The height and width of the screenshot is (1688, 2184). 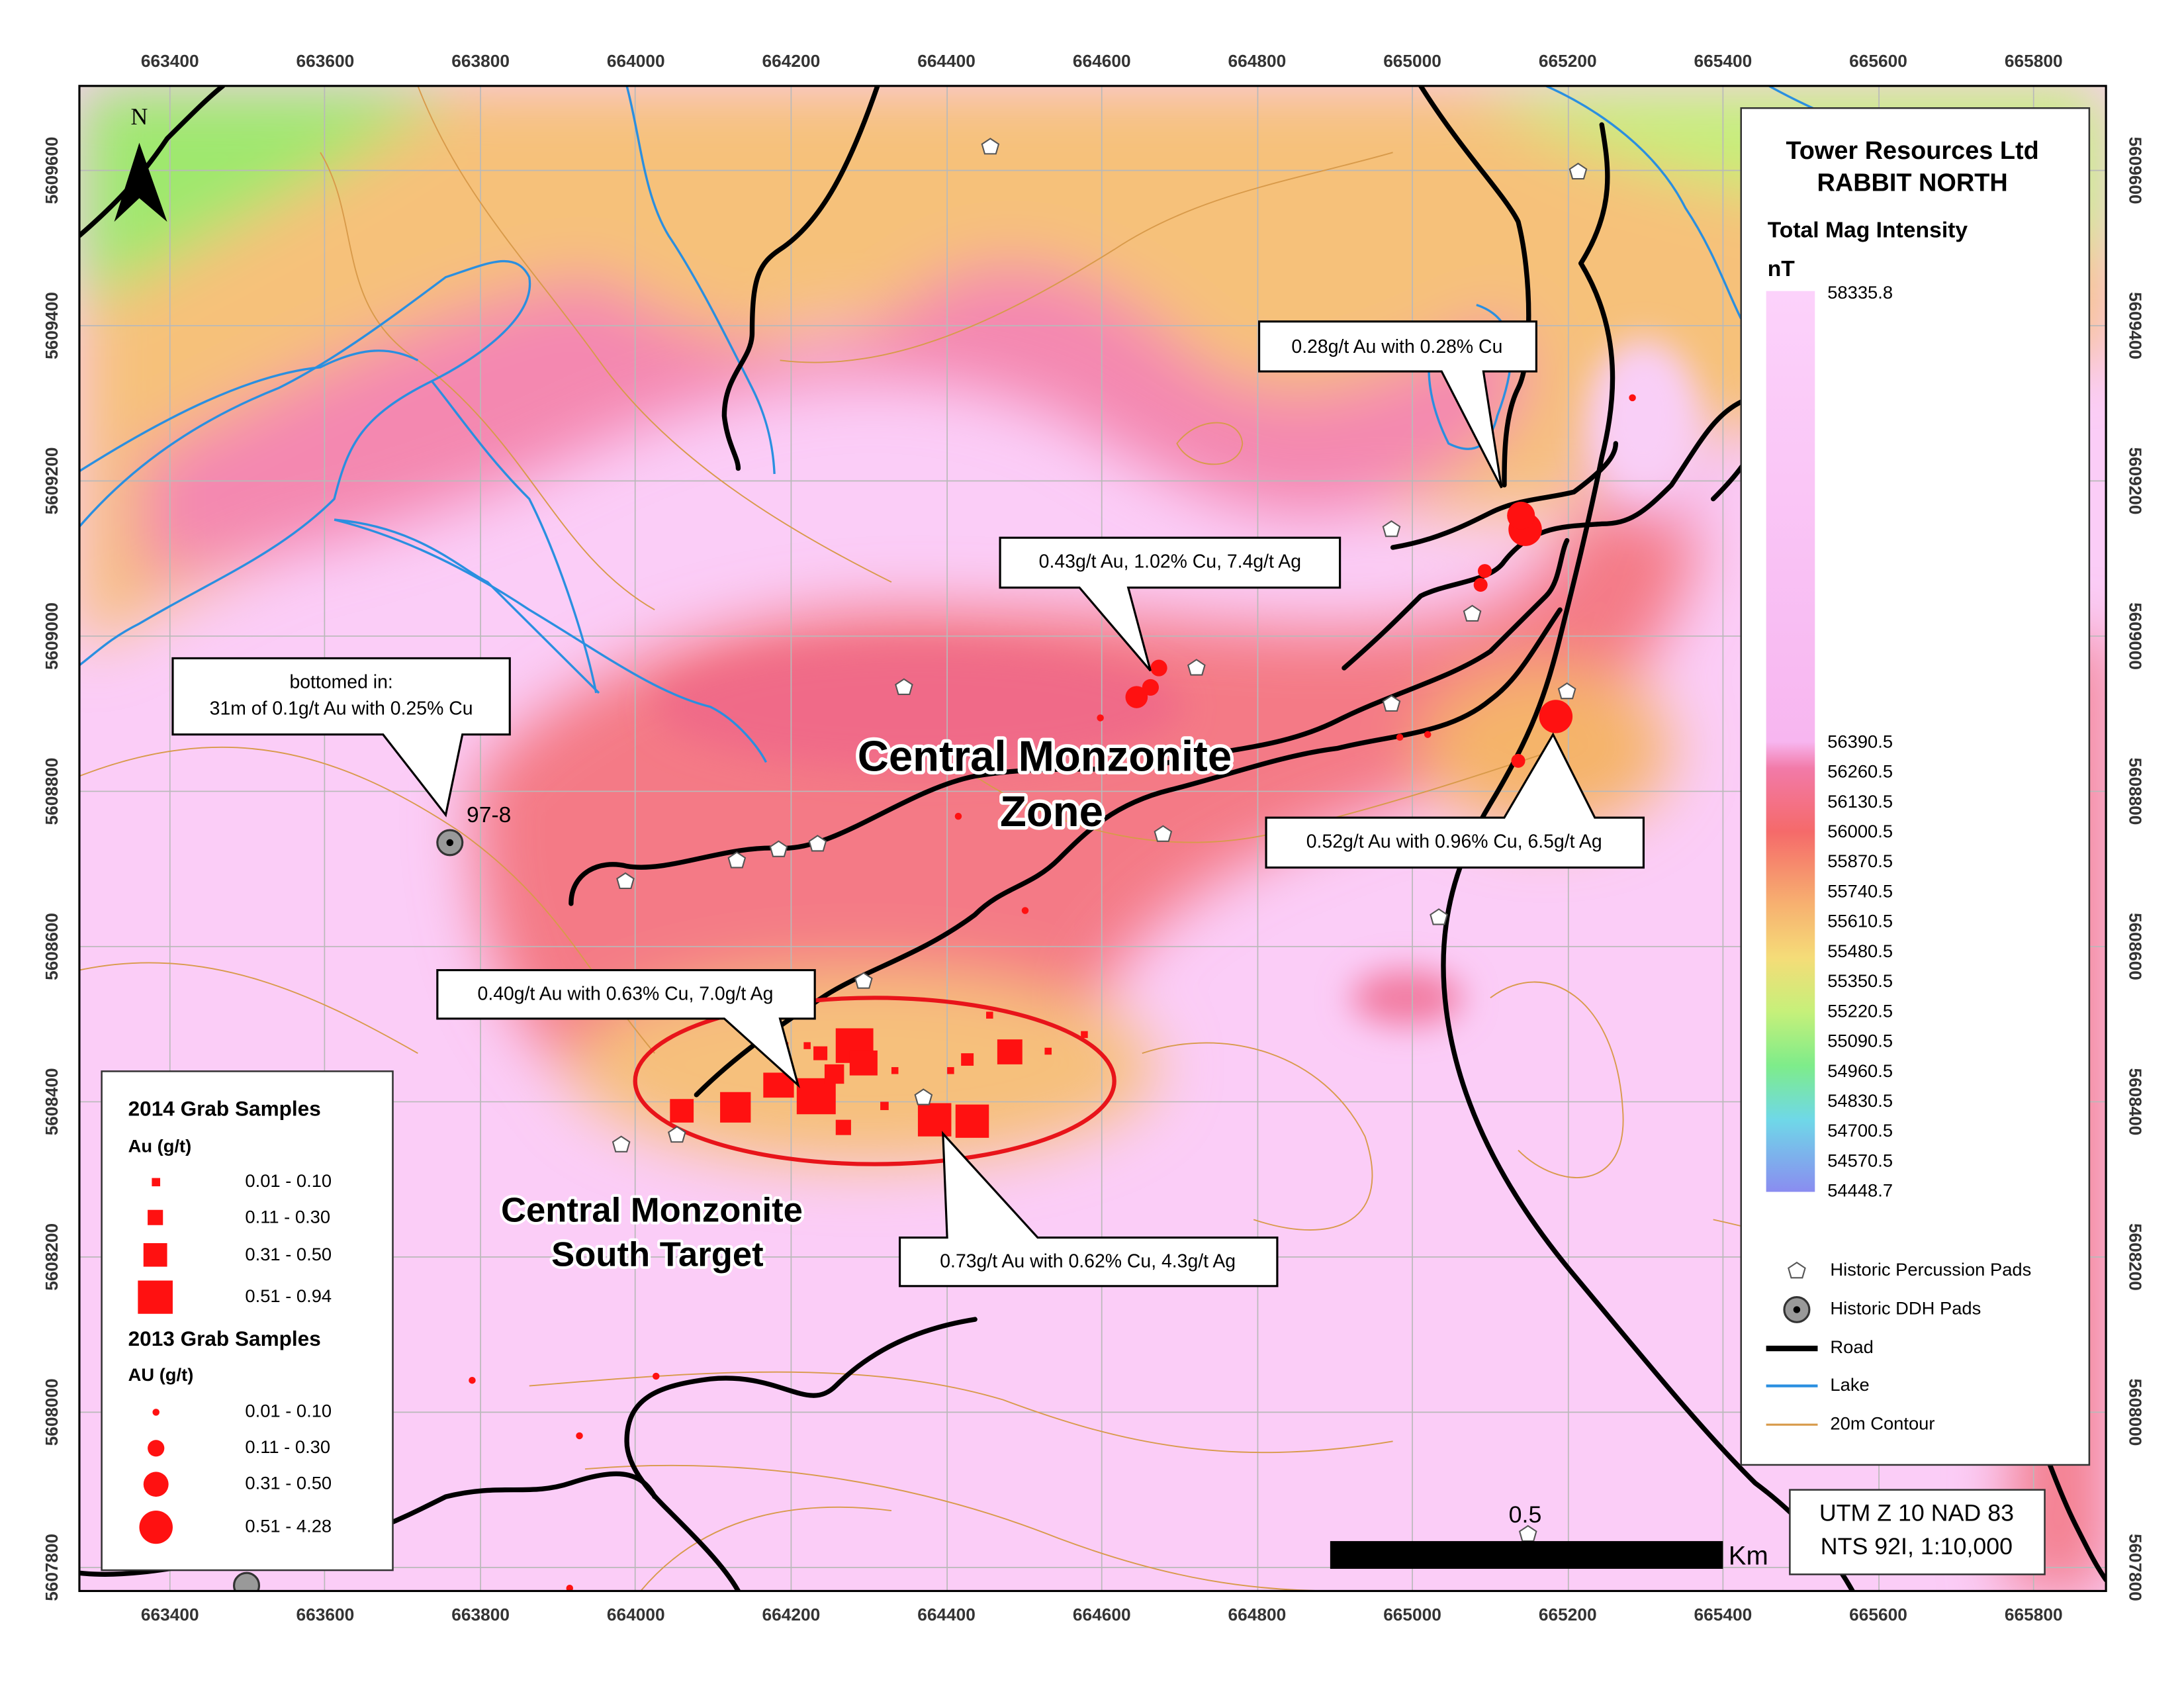 I want to click on easting-label: 663800, so click(x=481, y=61).